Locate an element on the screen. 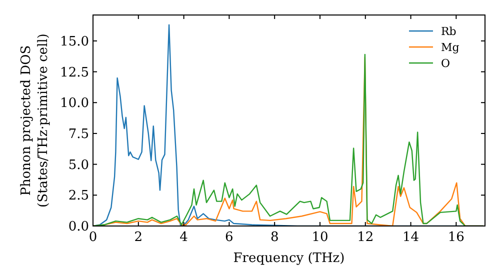 This screenshot has height=280, width=500. x-tick-label: 8 is located at coordinates (274, 237).